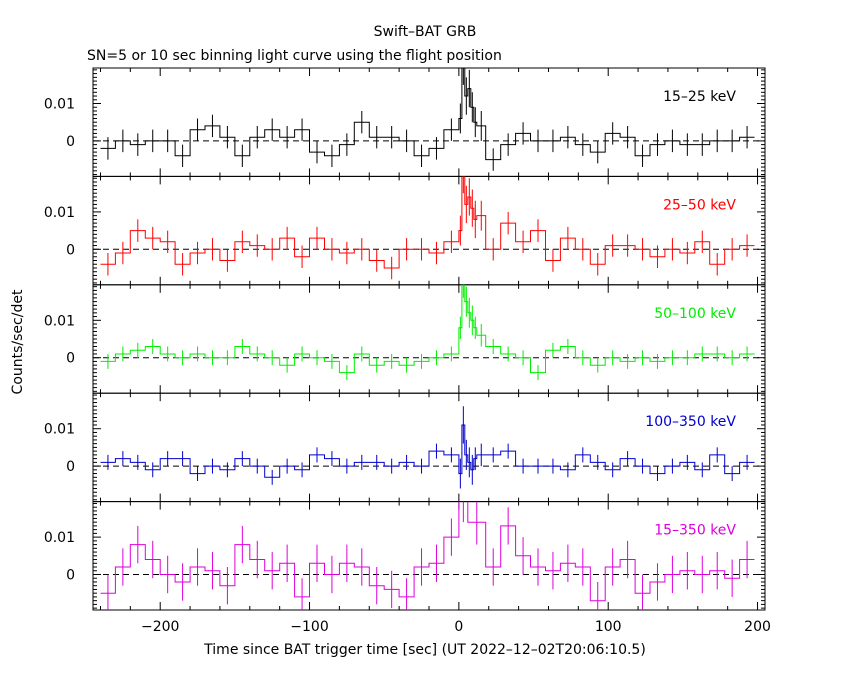 The height and width of the screenshot is (680, 850). Describe the element at coordinates (425, 32) in the screenshot. I see `chart-title: Swift–BAT GRB` at that location.